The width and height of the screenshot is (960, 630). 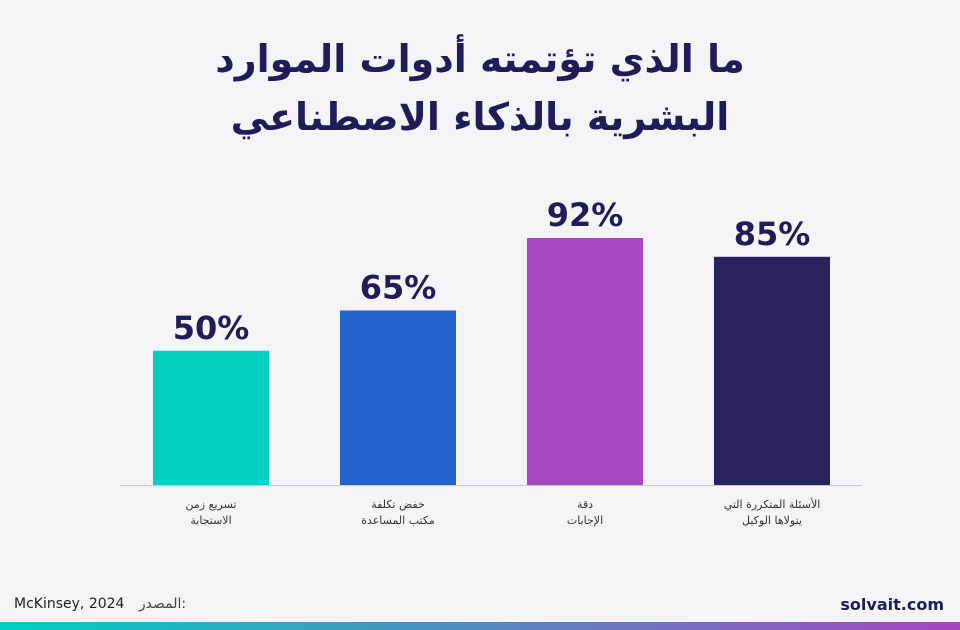 I want to click on data-label-2: 65%, so click(x=398, y=287).